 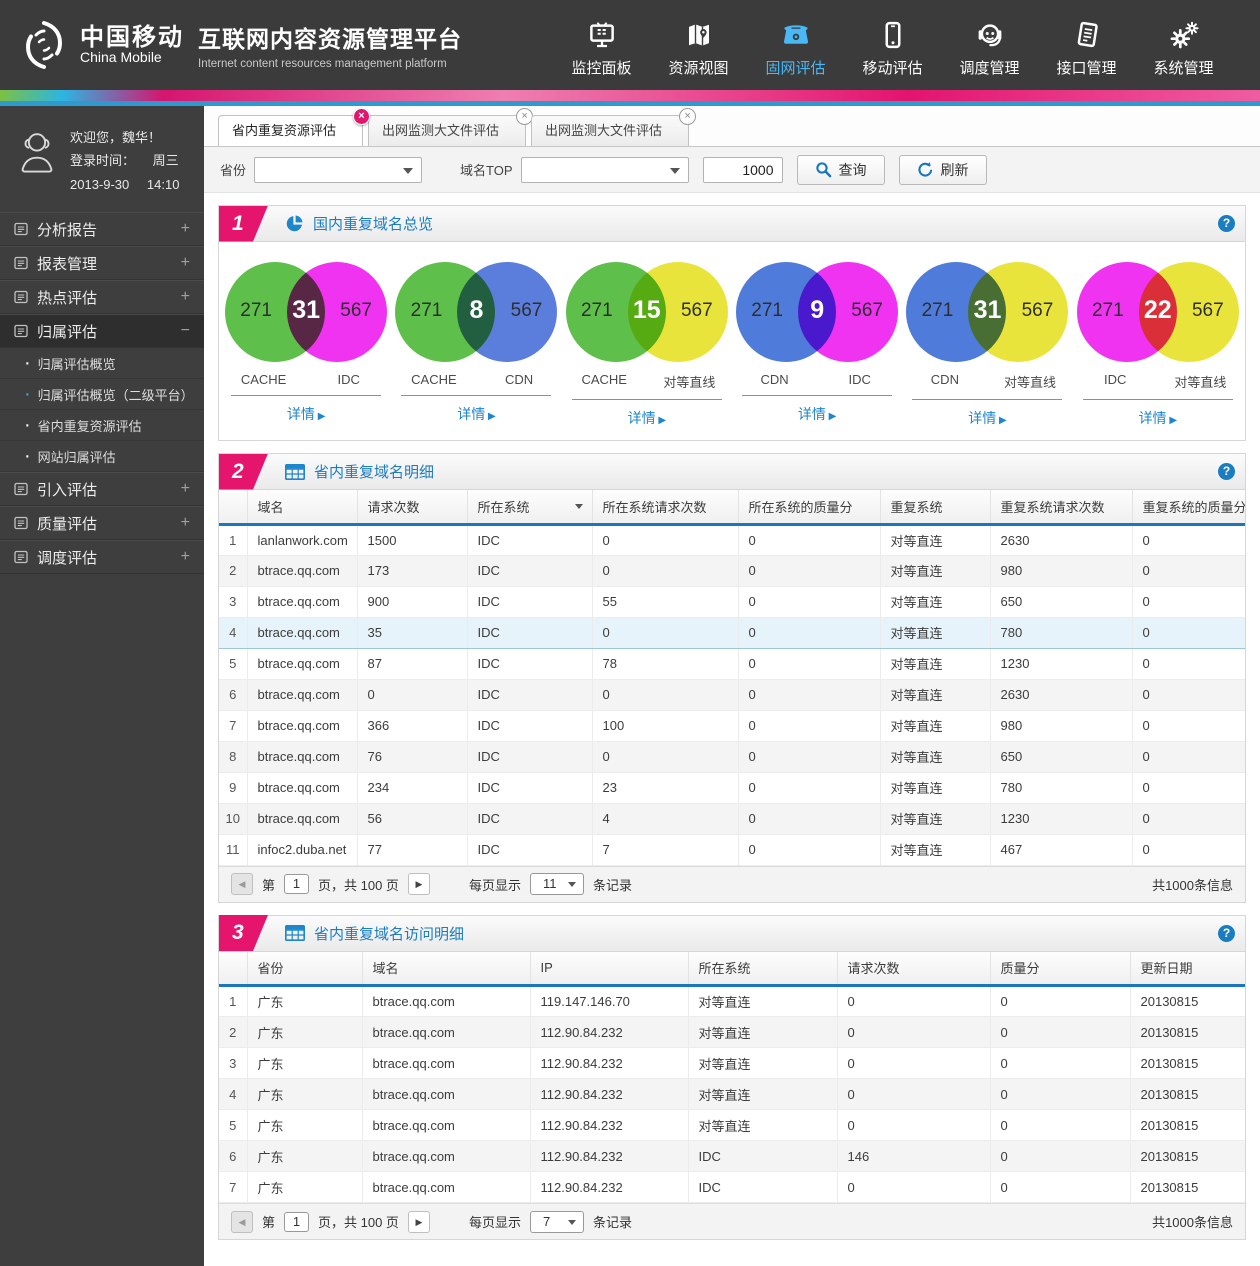 I want to click on sidebar-menu-item: 调度评估 +, so click(x=102, y=557).